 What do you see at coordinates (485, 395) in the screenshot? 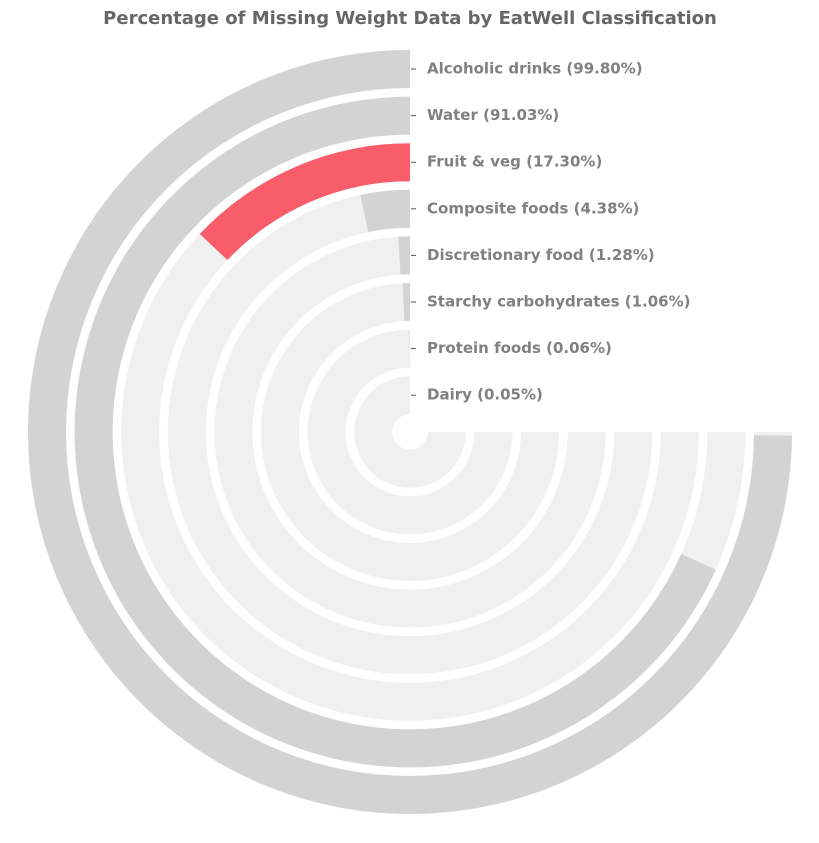
I see `category-label: Dairy (0.05%)` at bounding box center [485, 395].